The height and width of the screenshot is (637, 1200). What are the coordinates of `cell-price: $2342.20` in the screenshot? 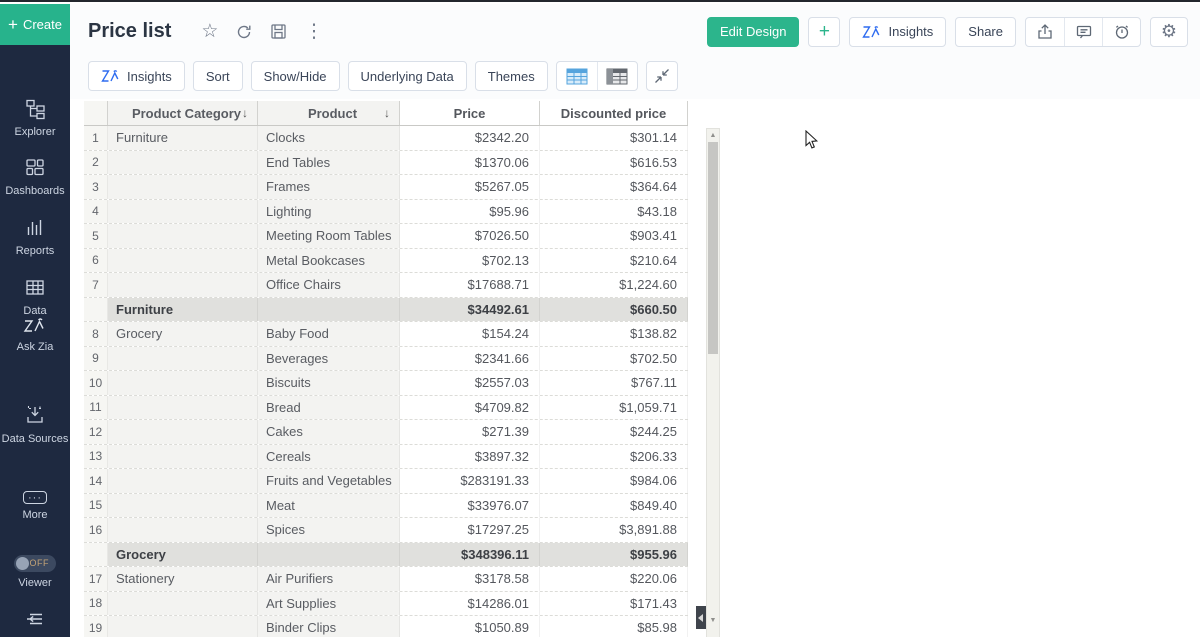 It's located at (470, 138).